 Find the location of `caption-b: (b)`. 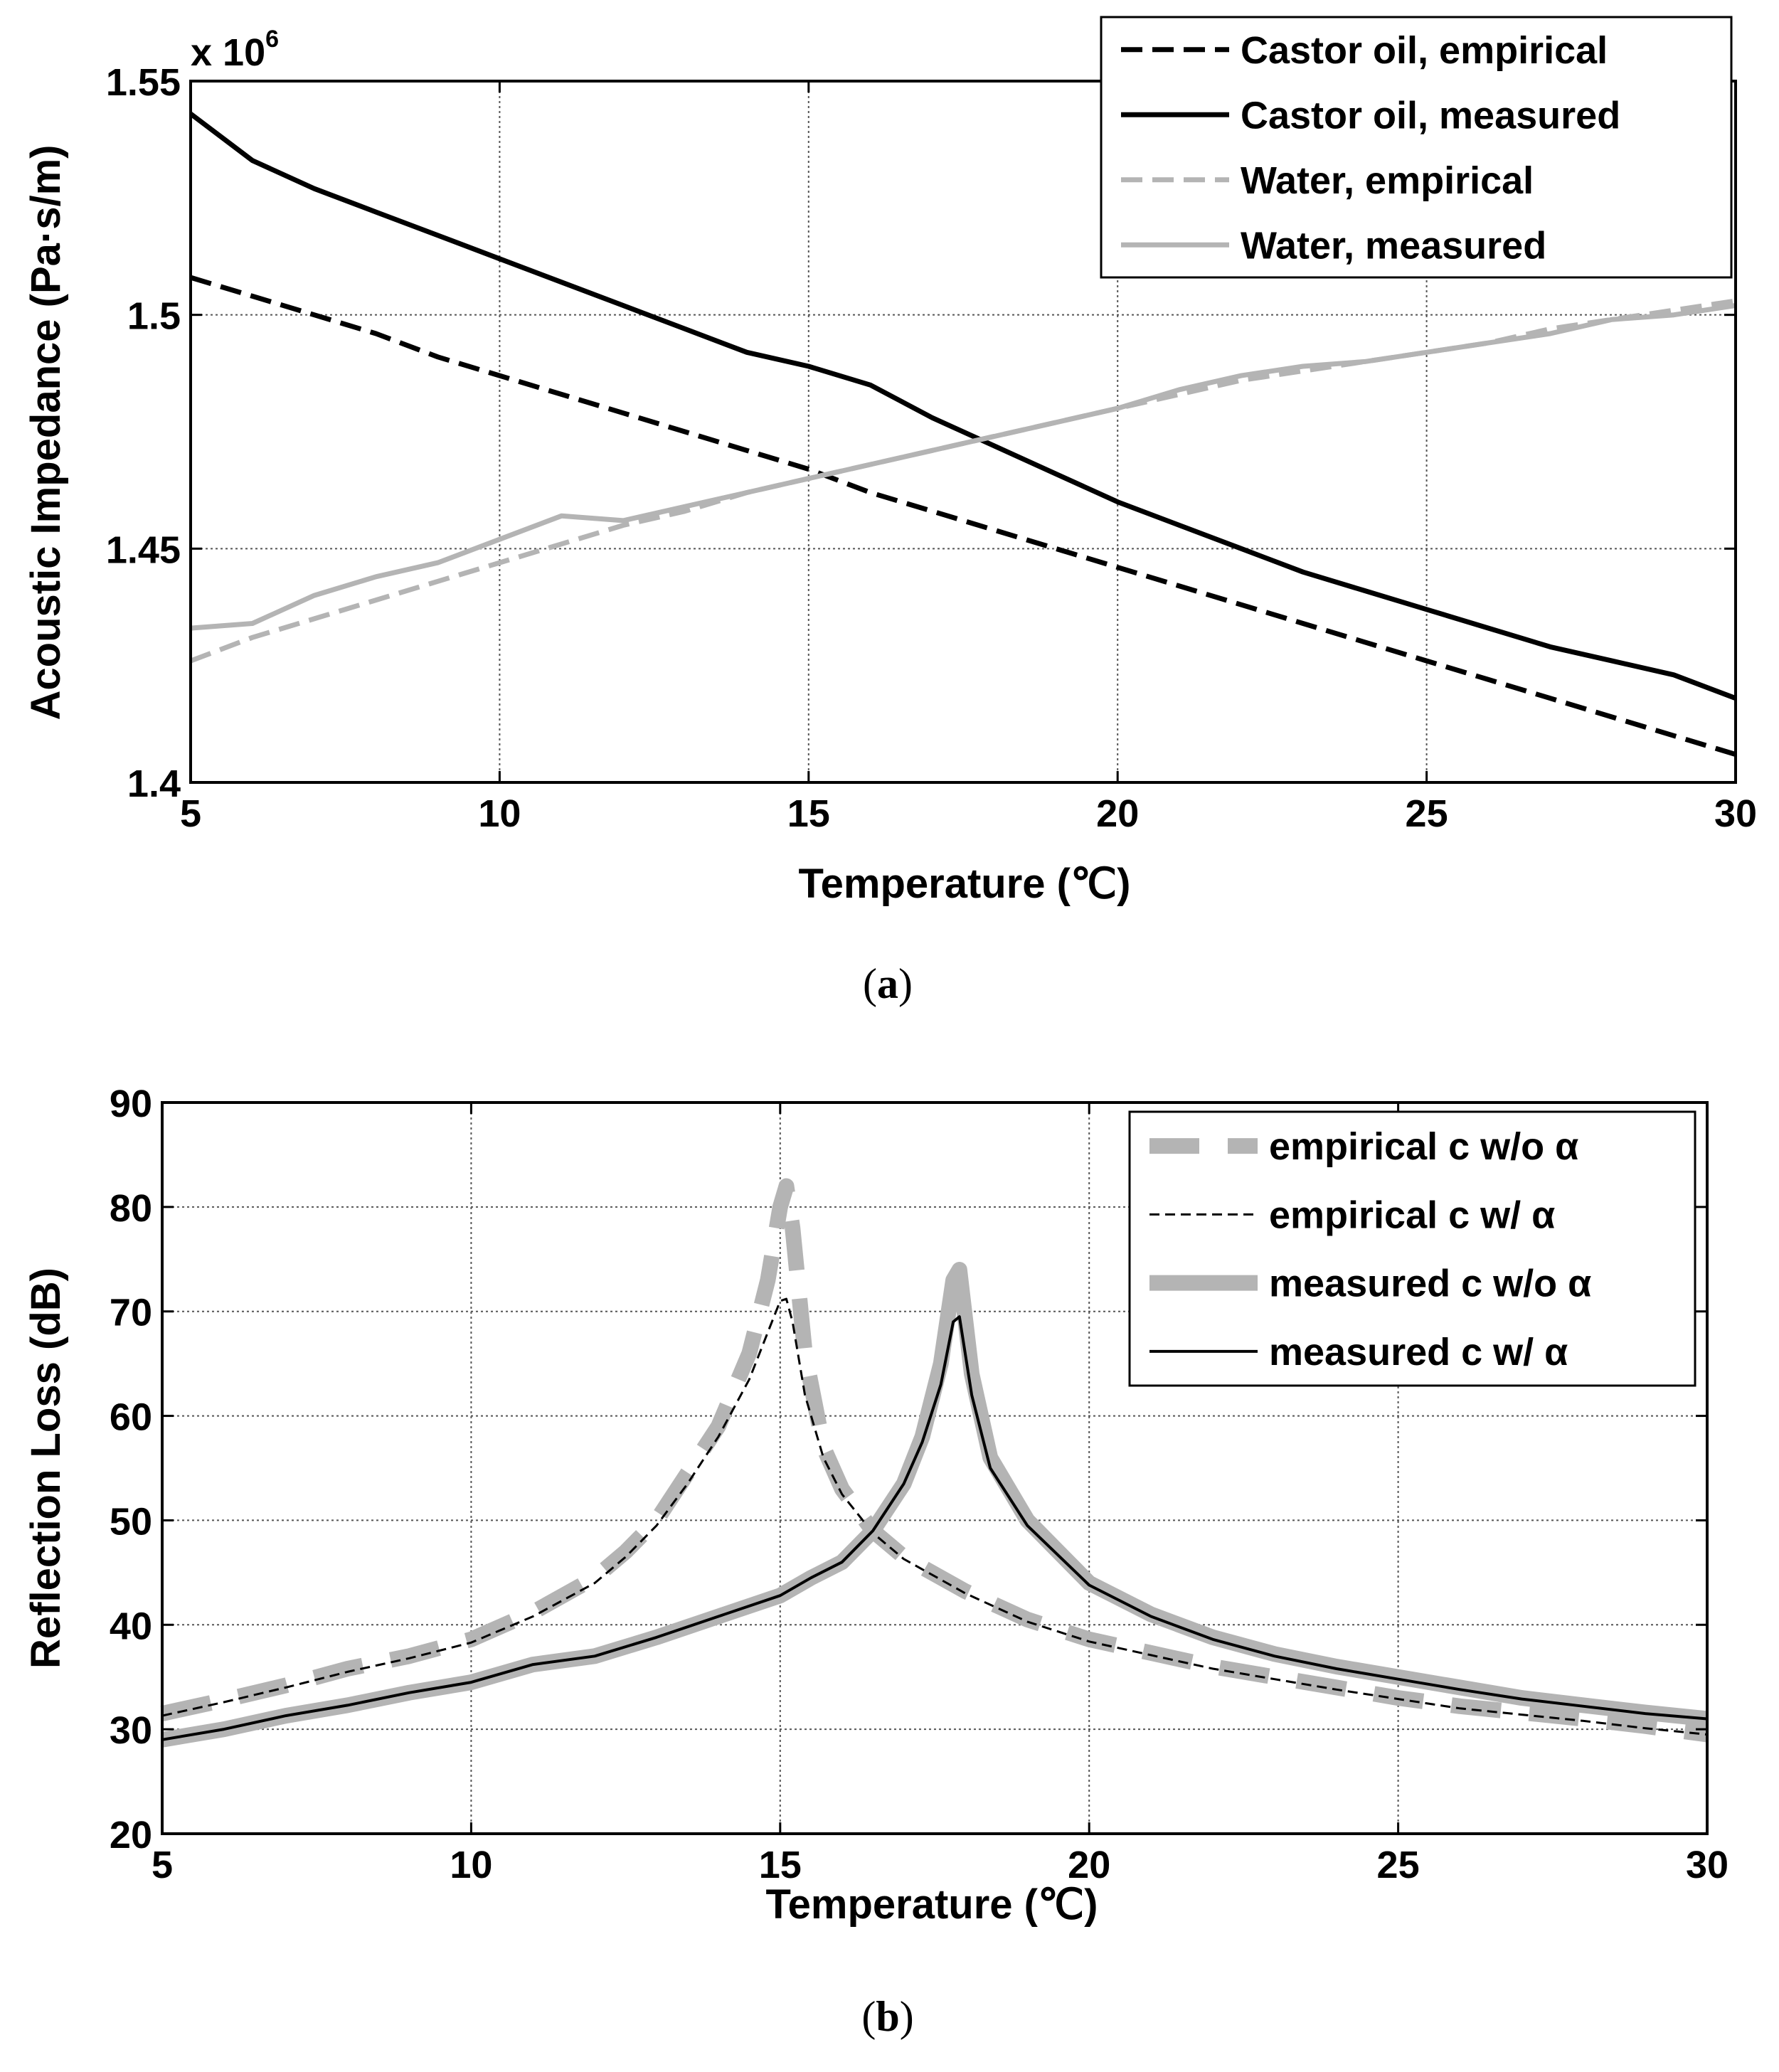

caption-b: (b) is located at coordinates (887, 2016).